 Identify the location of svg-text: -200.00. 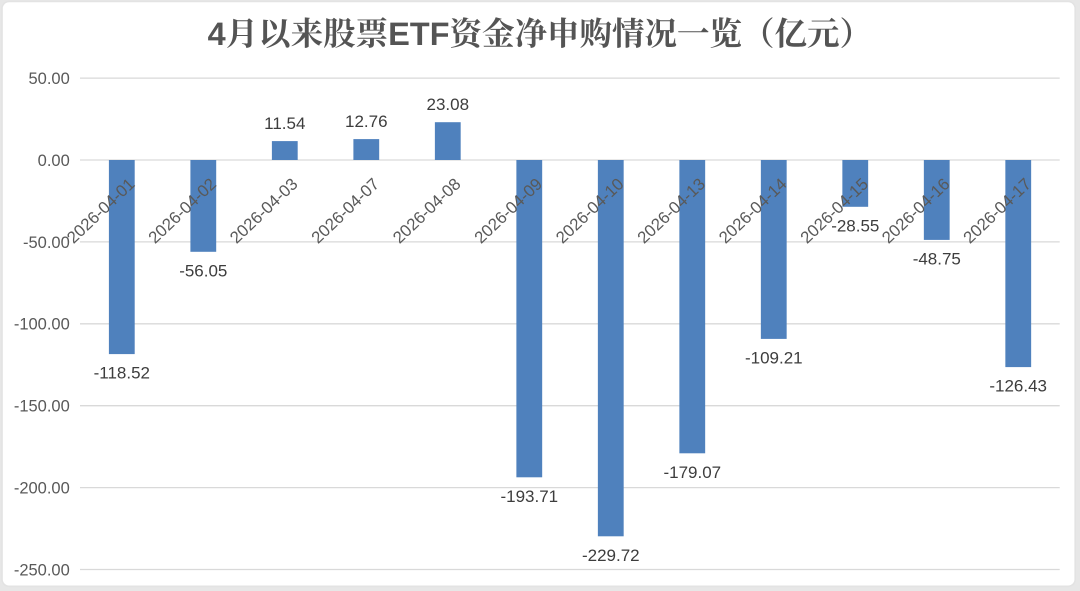
(42, 489).